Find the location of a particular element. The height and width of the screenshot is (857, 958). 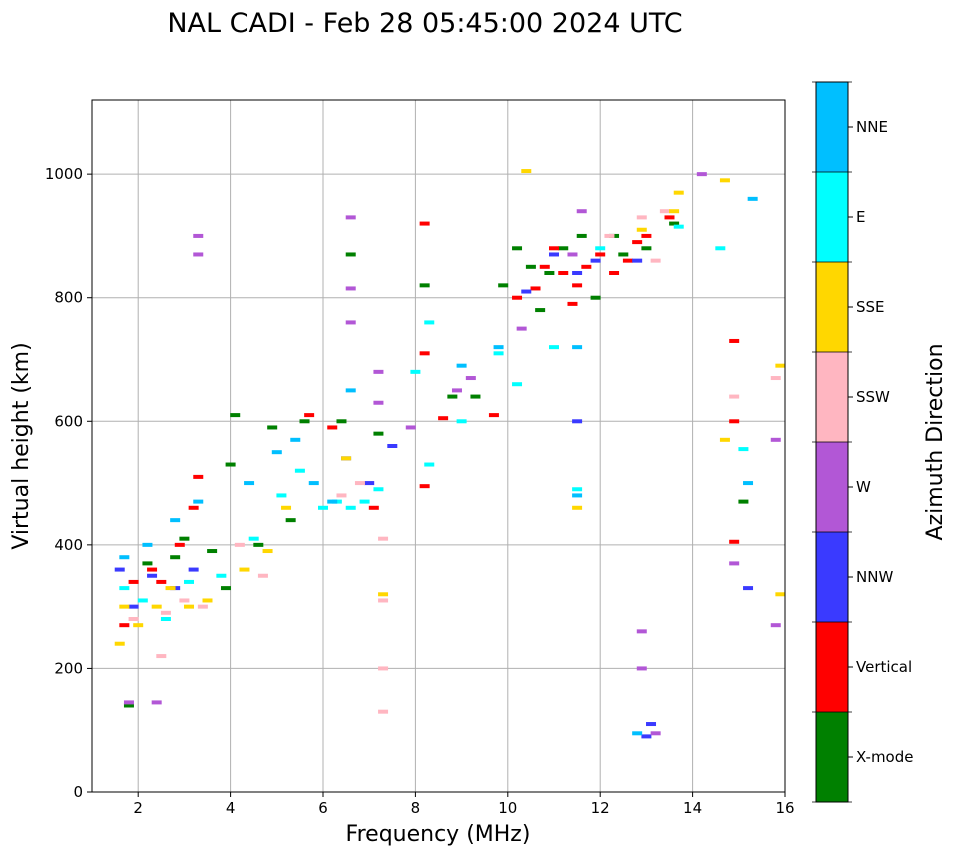

colorbar-tick-label: NNW is located at coordinates (874, 577).